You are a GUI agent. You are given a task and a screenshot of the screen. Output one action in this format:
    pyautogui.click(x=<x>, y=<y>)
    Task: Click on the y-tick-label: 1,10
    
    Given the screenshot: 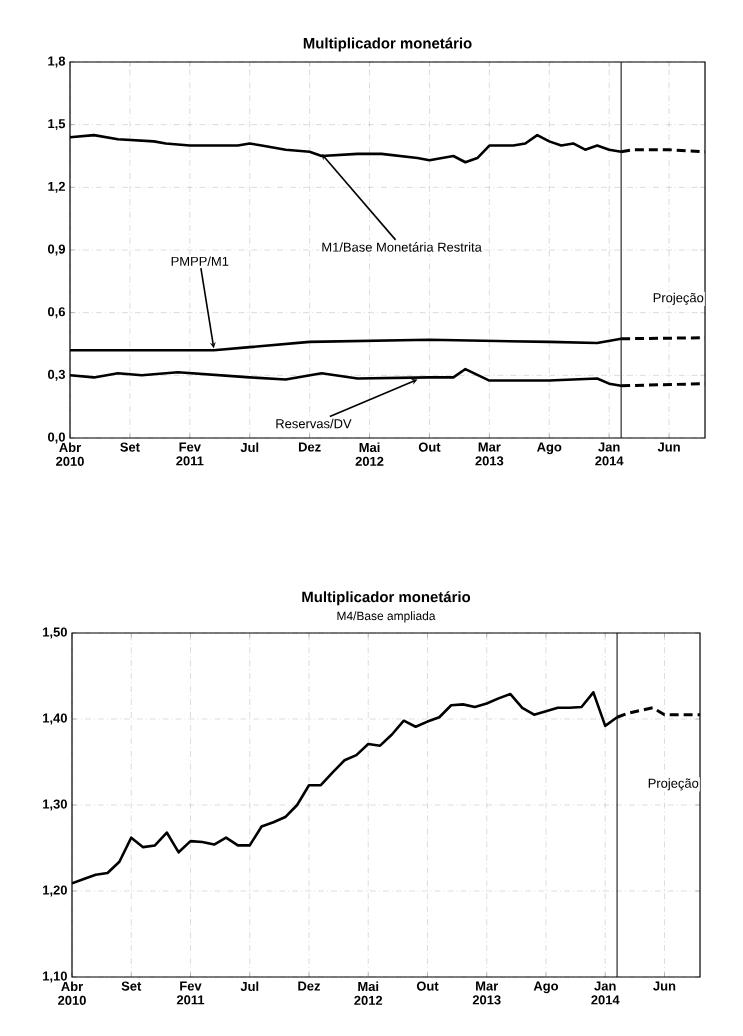 What is the action you would take?
    pyautogui.click(x=55, y=977)
    